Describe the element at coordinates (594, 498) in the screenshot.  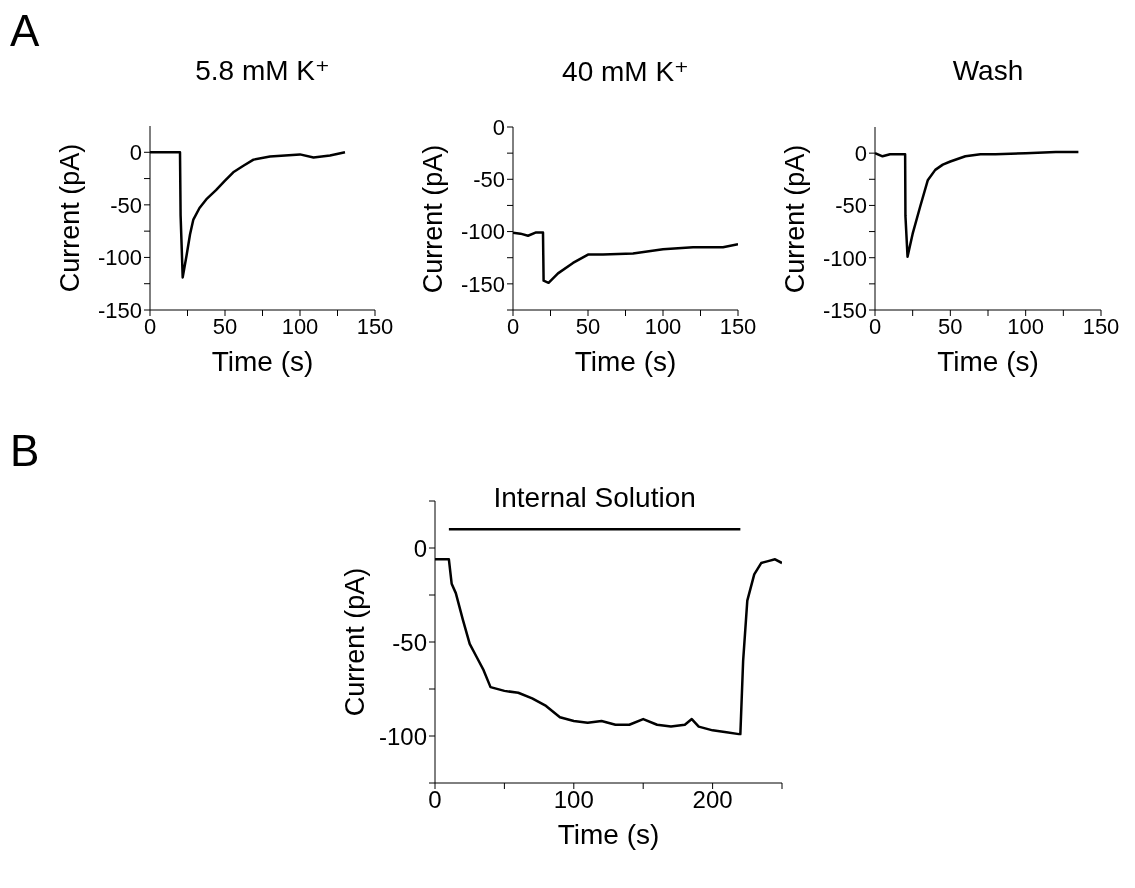
I see `annotation: Internal Solution` at that location.